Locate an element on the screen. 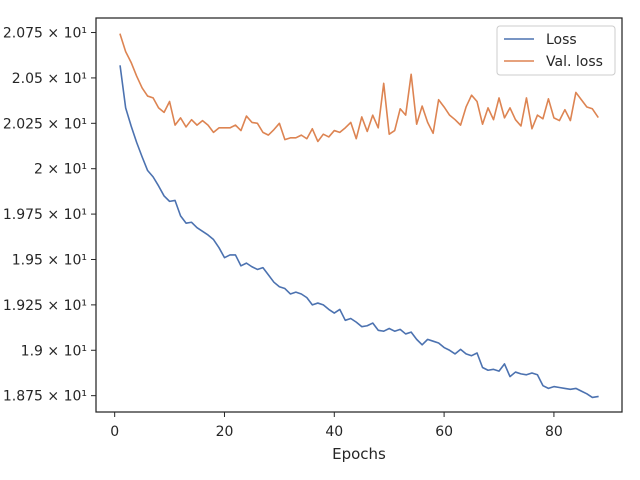  y-tick-label: 2.025 × 10¹ is located at coordinates (45, 124).